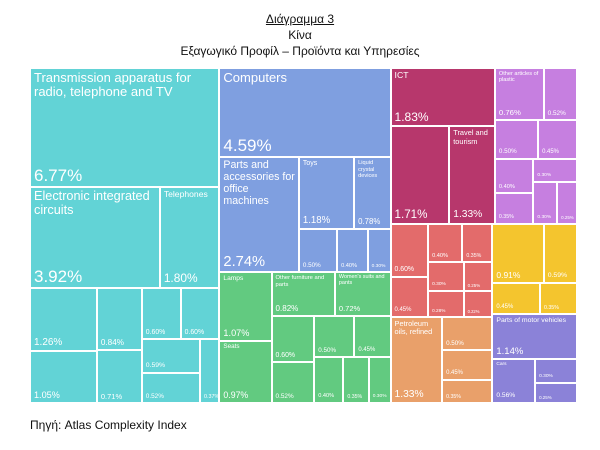 This screenshot has width=600, height=450. I want to click on tile-label: Women's suits and pants, so click(361, 280).